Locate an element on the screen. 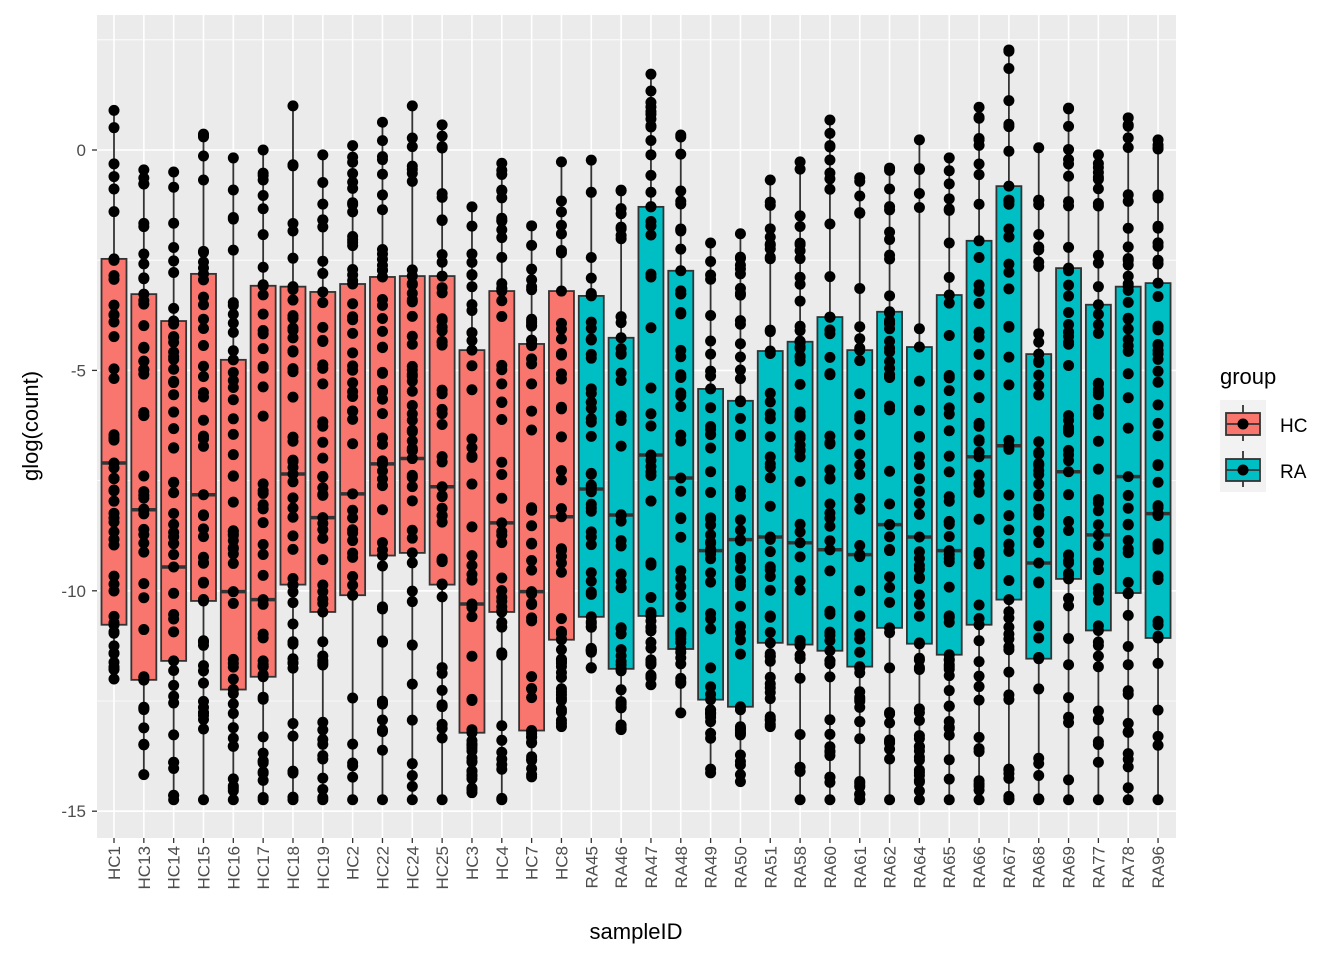  x-tick-label: HC7 is located at coordinates (532, 863).